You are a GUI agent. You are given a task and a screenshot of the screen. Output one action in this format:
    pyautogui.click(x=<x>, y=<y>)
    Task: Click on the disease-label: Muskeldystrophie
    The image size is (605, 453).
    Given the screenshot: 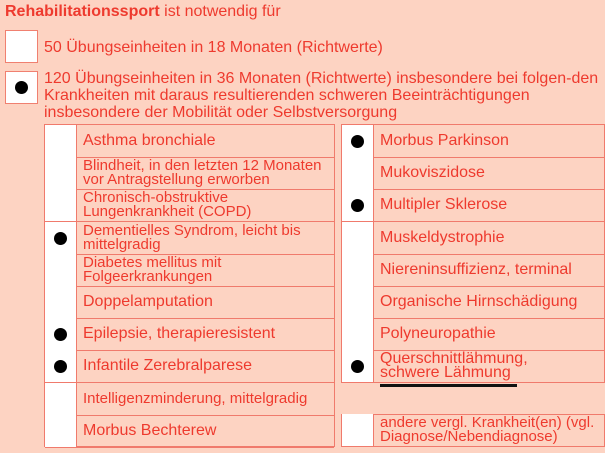 What is the action you would take?
    pyautogui.click(x=442, y=237)
    